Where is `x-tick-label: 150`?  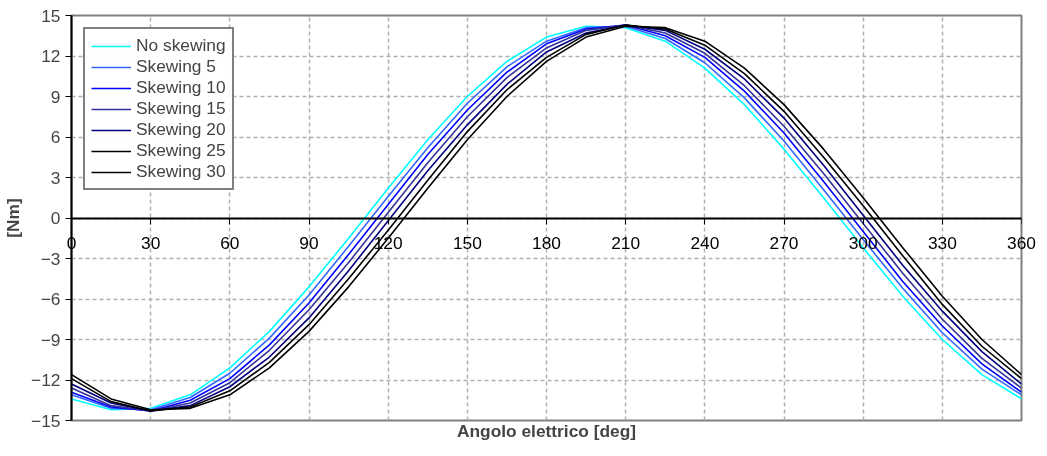 x-tick-label: 150 is located at coordinates (467, 242).